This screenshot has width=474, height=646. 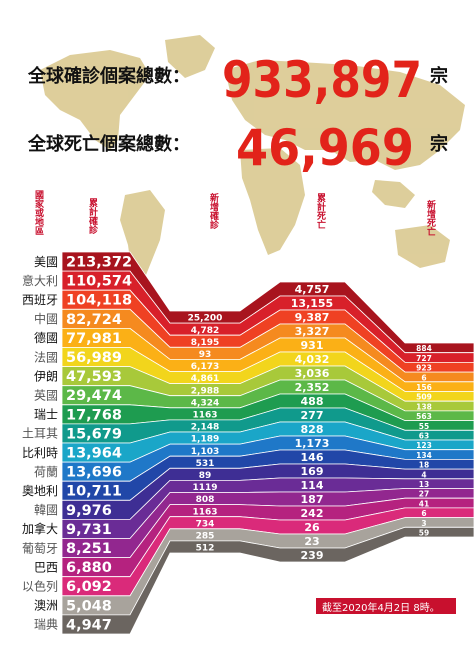 What do you see at coordinates (46, 318) in the screenshot?
I see `country-label: 中國` at bounding box center [46, 318].